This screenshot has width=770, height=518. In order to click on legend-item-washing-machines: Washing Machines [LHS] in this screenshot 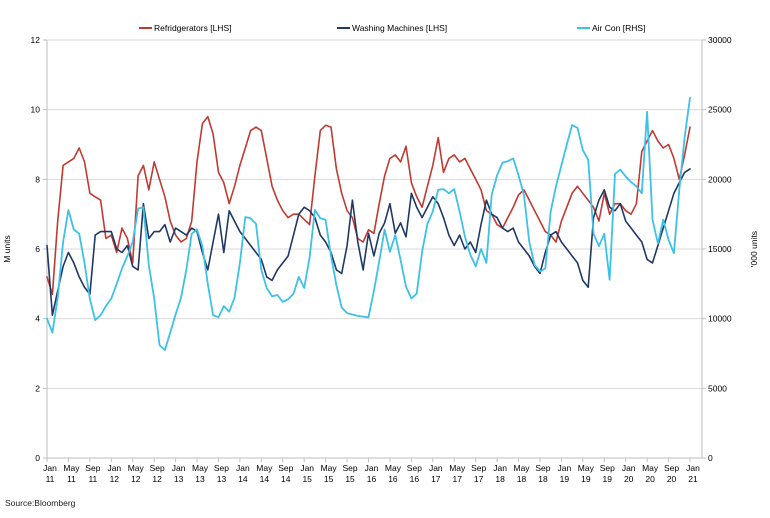, I will do `click(392, 28)`.